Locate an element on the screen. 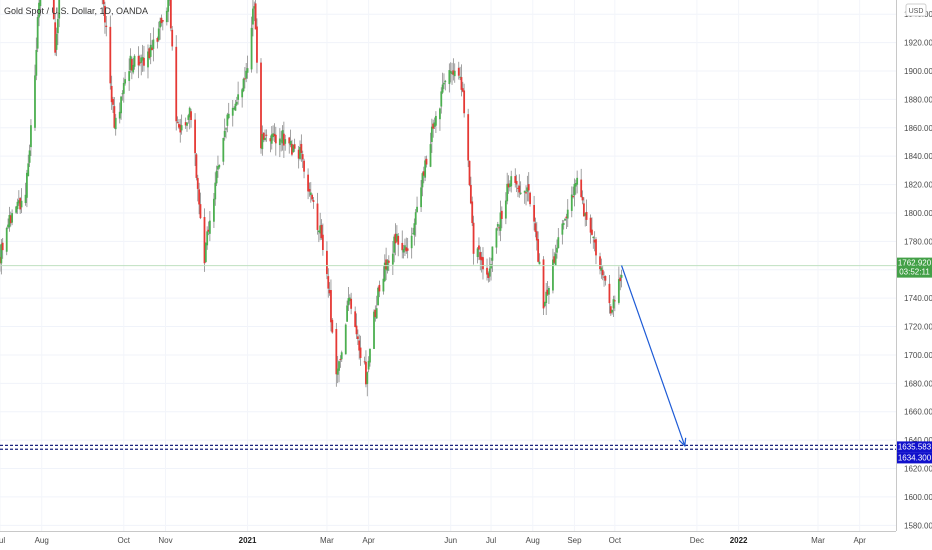  price-tick-label: 1620.000 is located at coordinates (918, 469).